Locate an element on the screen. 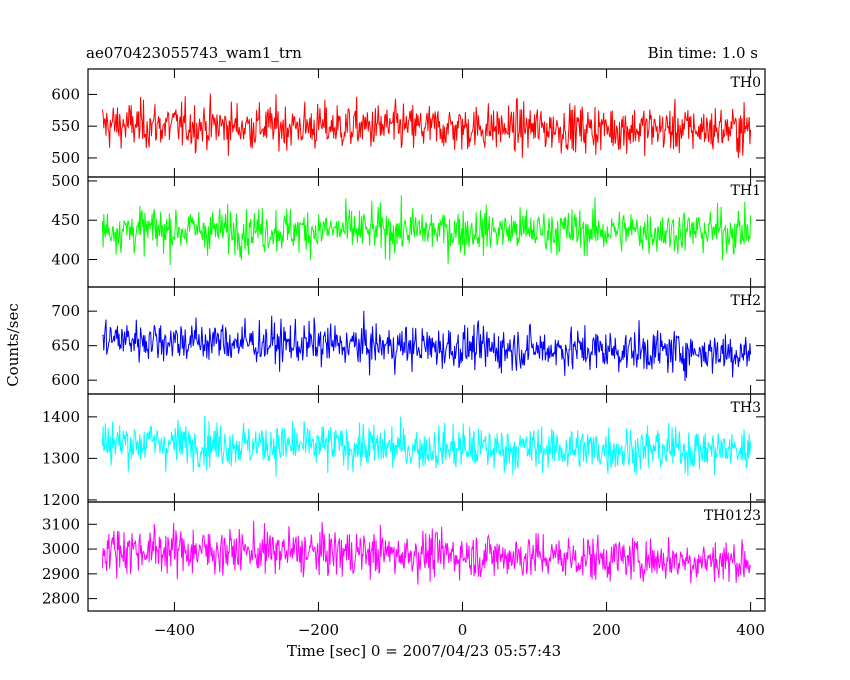 Image resolution: width=850 pixels, height=680 pixels. panel-th1: 400 450 500 TH1 is located at coordinates (408, 230).